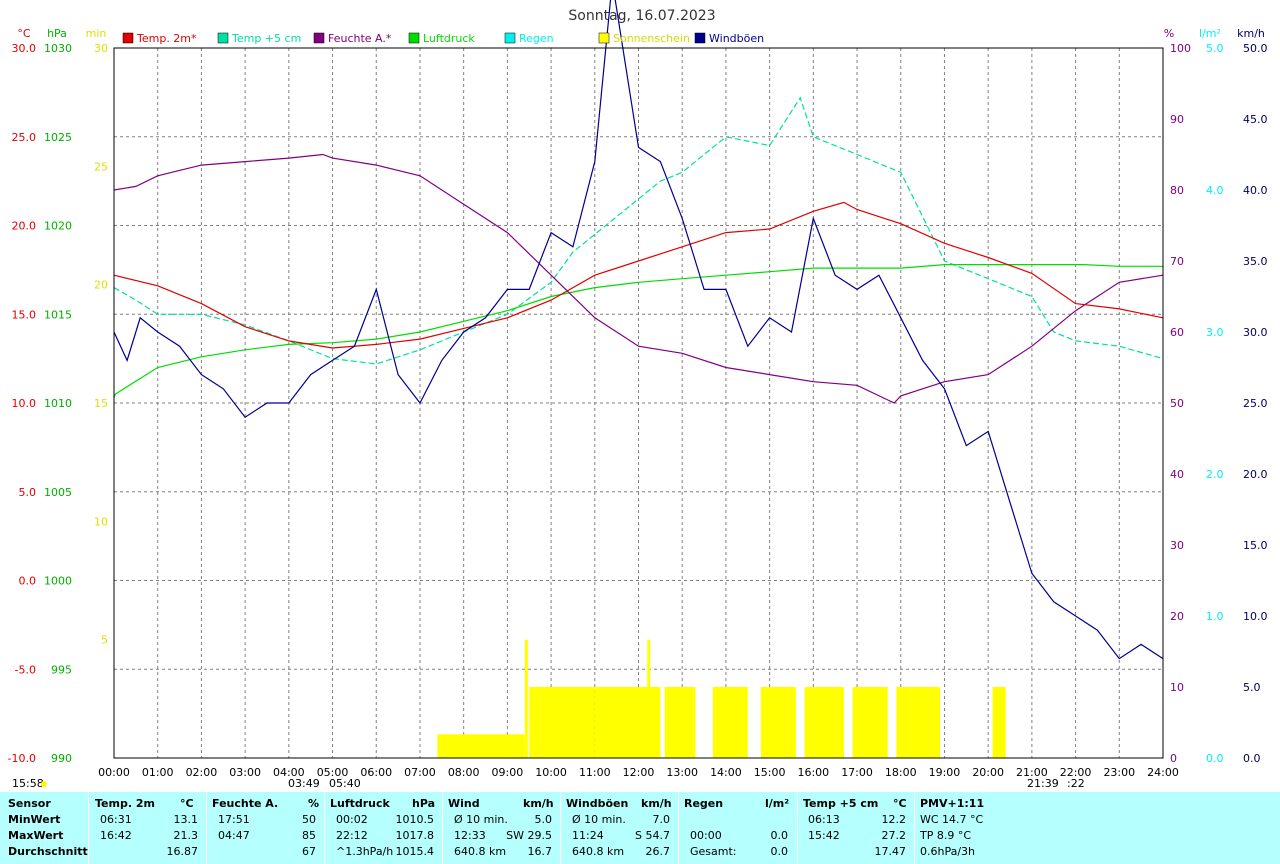 This screenshot has height=864, width=1280. I want to click on x-tick-label: 17:00, so click(857, 772).